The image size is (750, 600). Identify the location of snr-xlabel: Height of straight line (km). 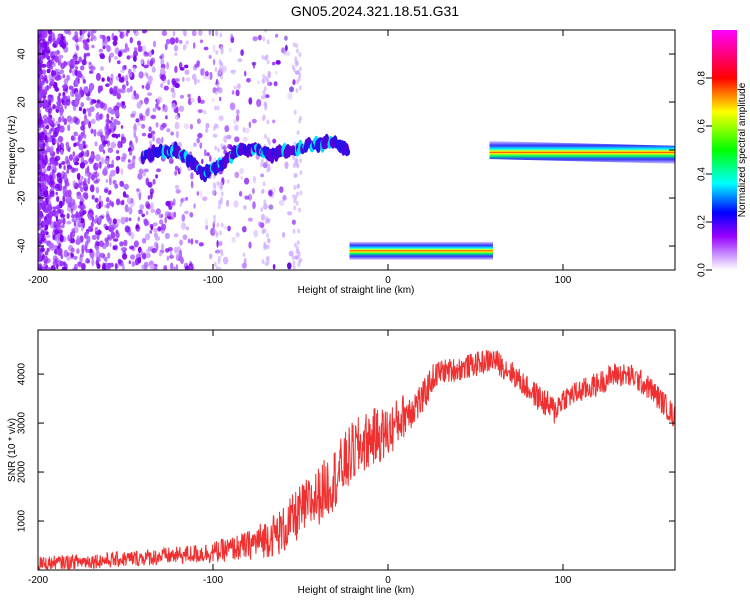
(356, 590).